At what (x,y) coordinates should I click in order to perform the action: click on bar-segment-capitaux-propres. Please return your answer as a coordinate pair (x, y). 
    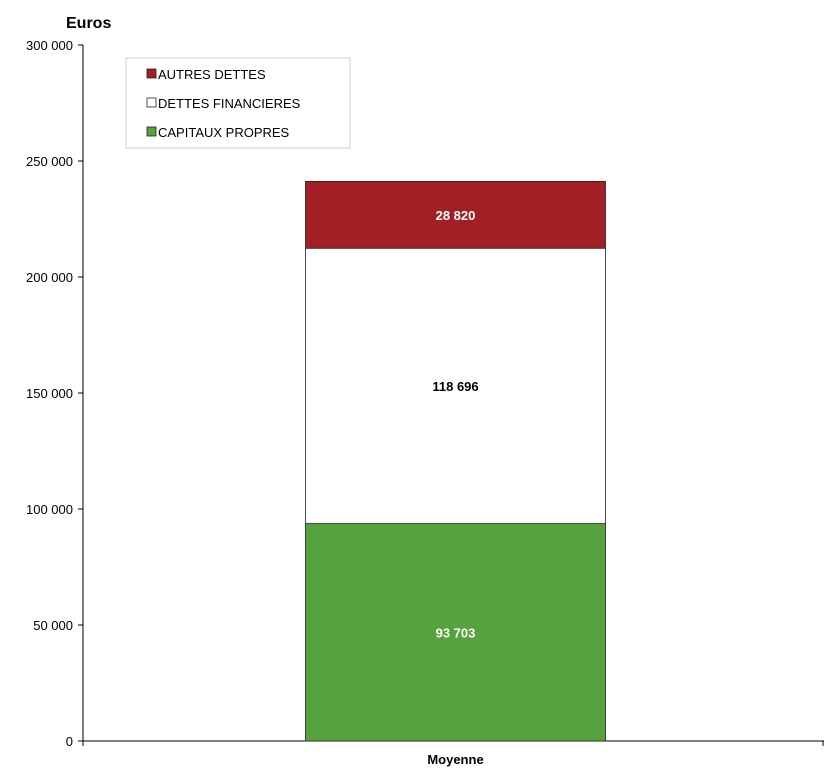
    Looking at the image, I should click on (455, 632).